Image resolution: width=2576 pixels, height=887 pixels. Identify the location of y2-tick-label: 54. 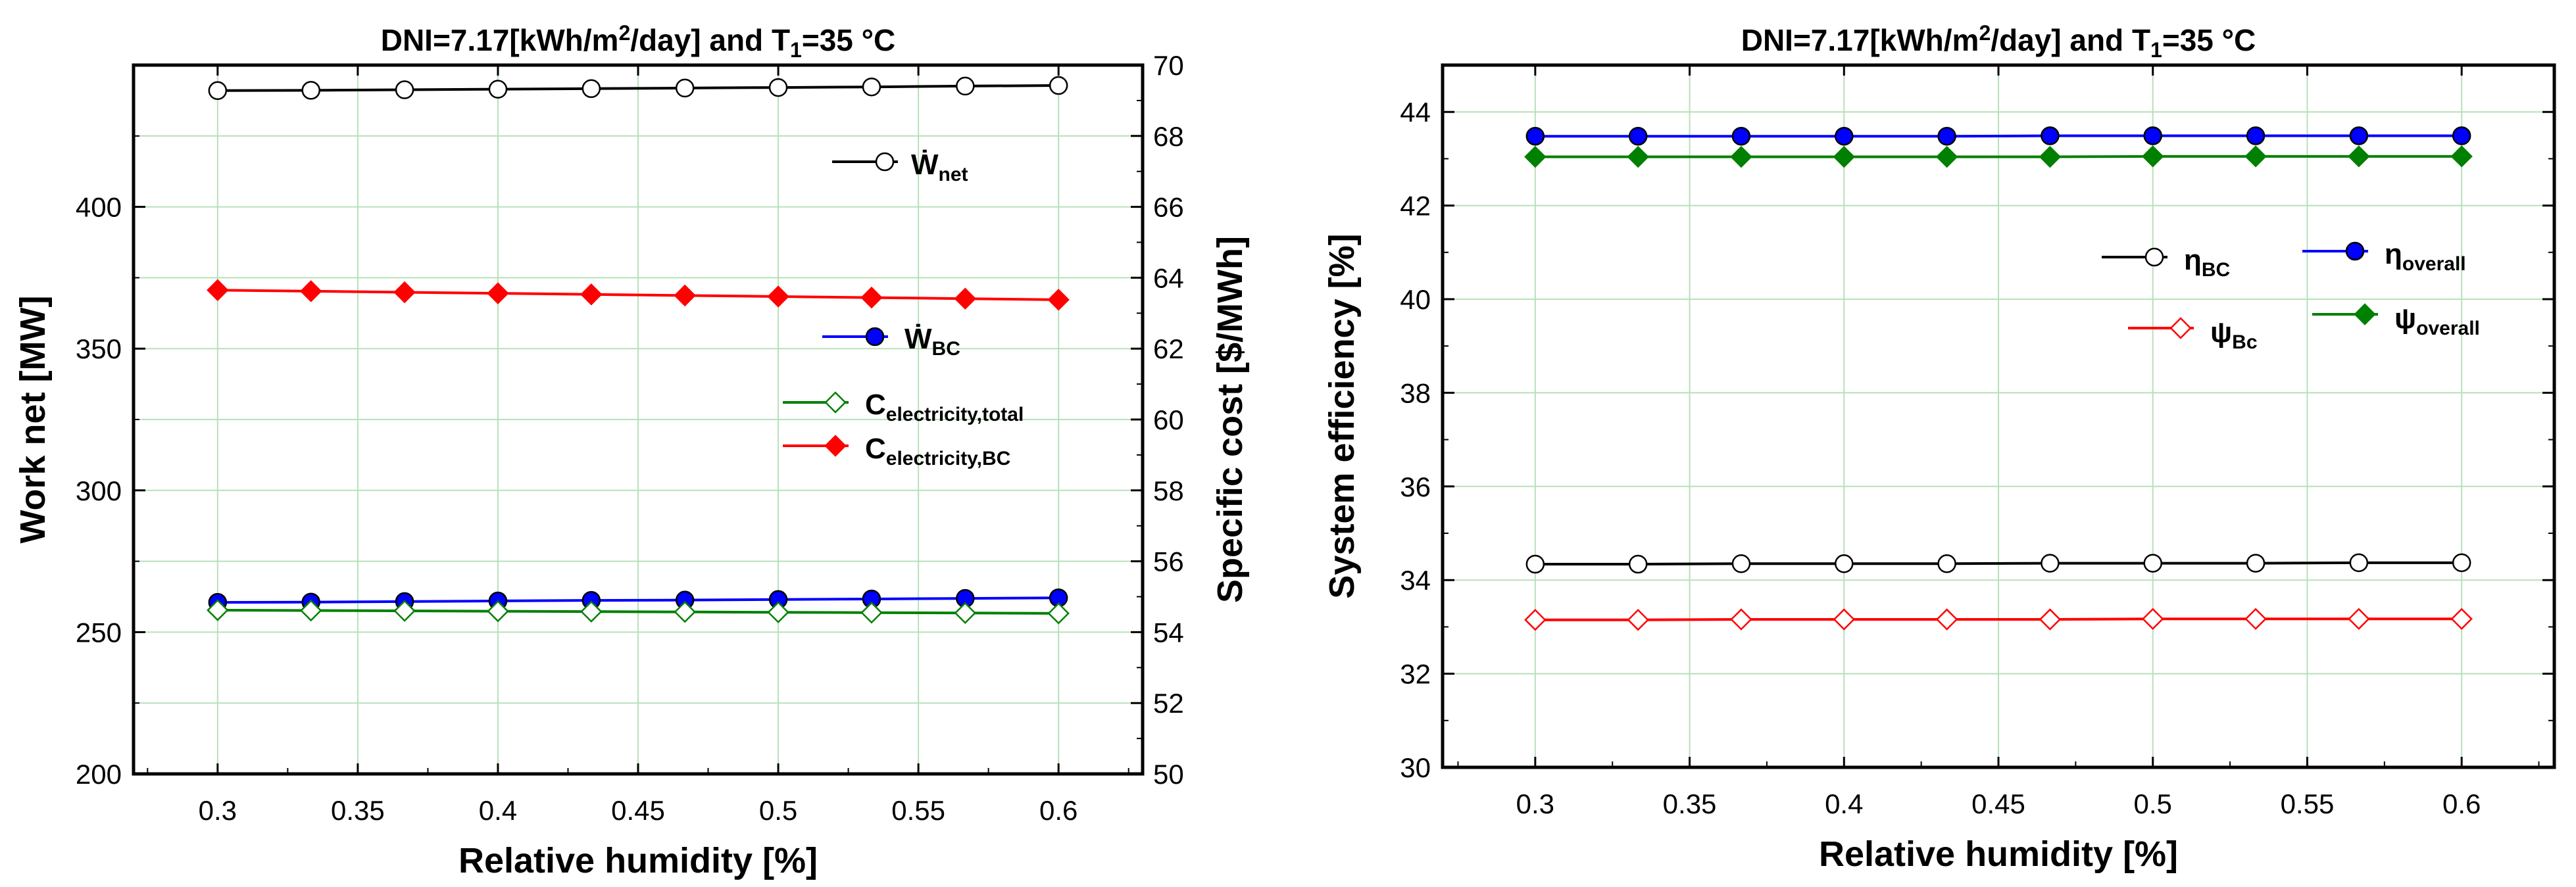
(1168, 632).